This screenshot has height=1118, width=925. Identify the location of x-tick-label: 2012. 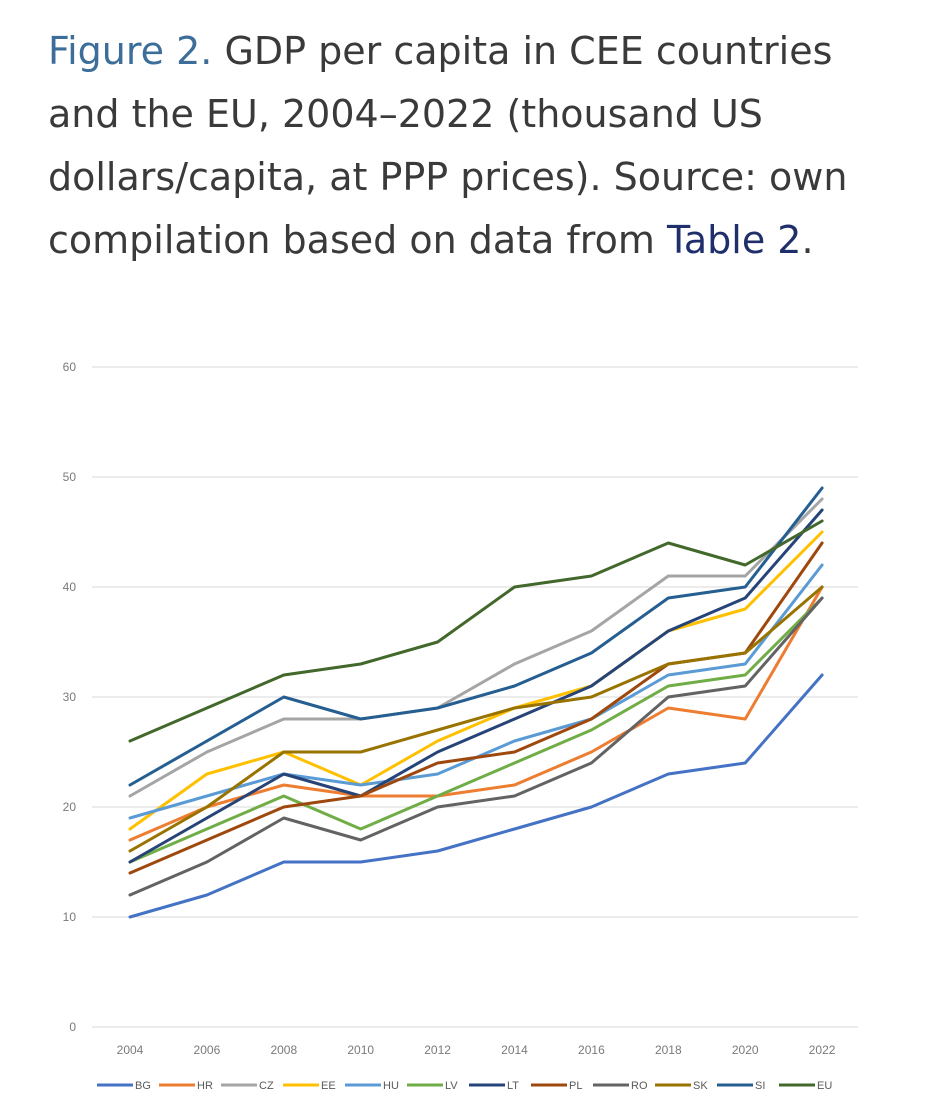
(437, 1050).